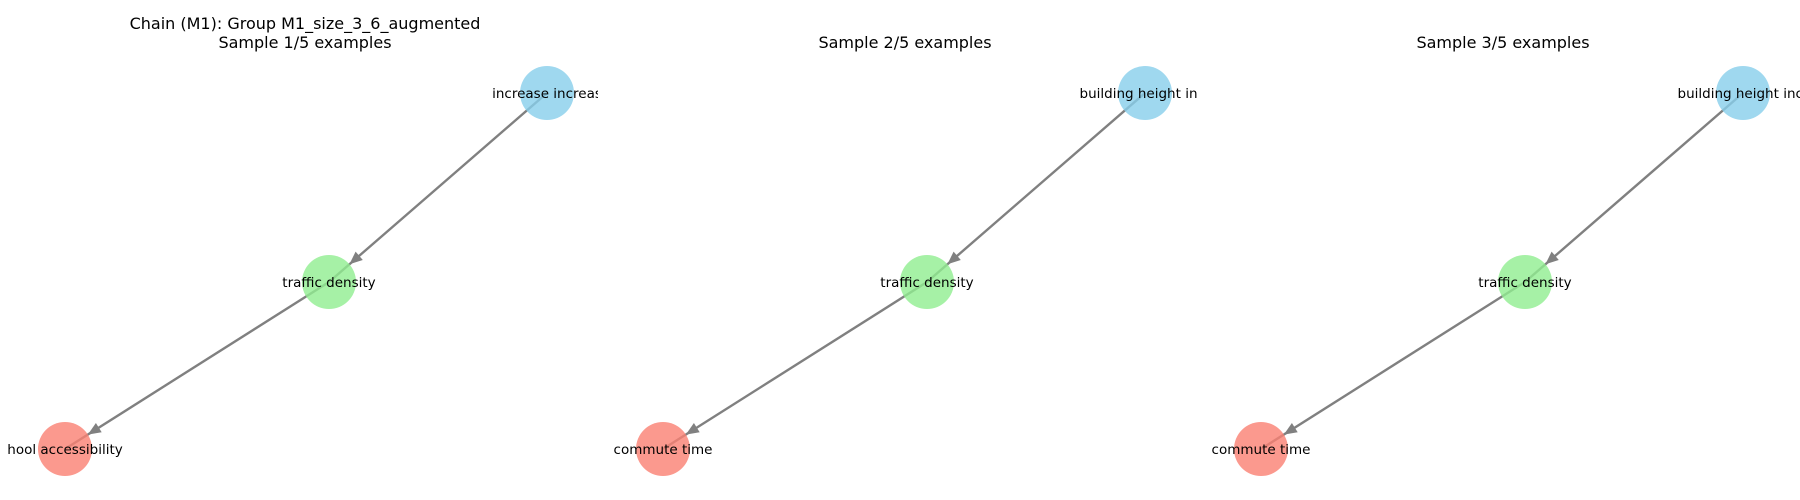 Image resolution: width=1800 pixels, height=500 pixels. What do you see at coordinates (904, 42) in the screenshot?
I see `panel-title: Sample 2/5 examples` at bounding box center [904, 42].